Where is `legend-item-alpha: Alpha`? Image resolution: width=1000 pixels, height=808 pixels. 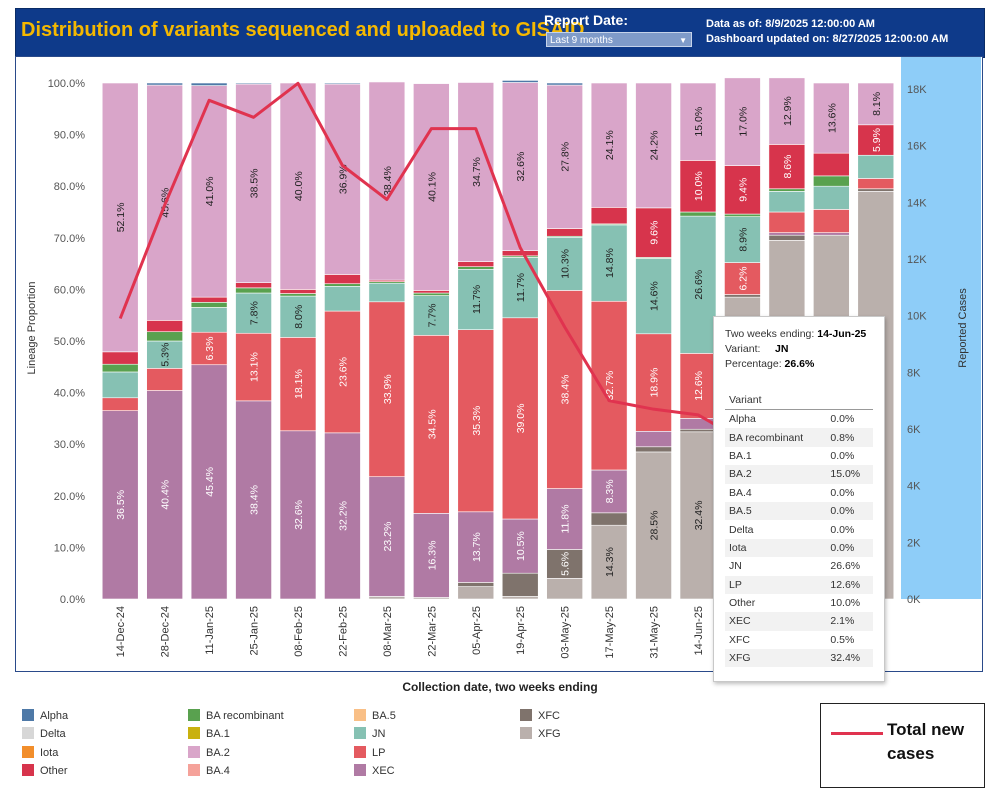 legend-item-alpha: Alpha is located at coordinates (45, 715).